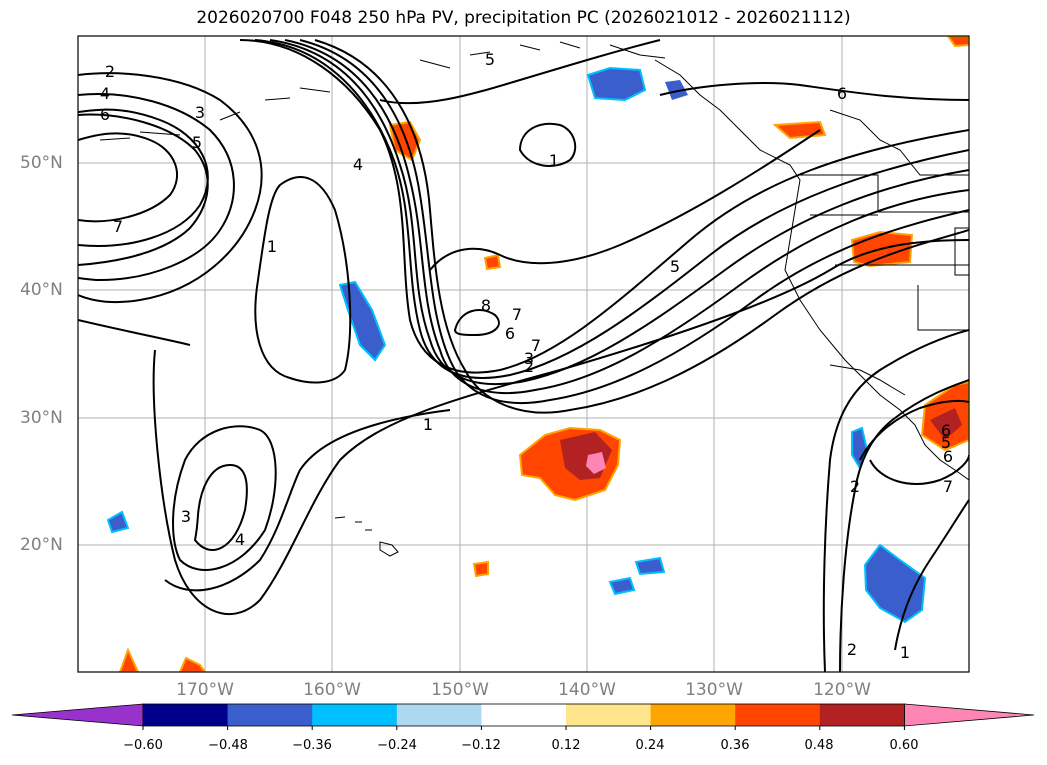 This screenshot has height=765, width=1047. I want to click on lon-label: 150°W, so click(460, 690).